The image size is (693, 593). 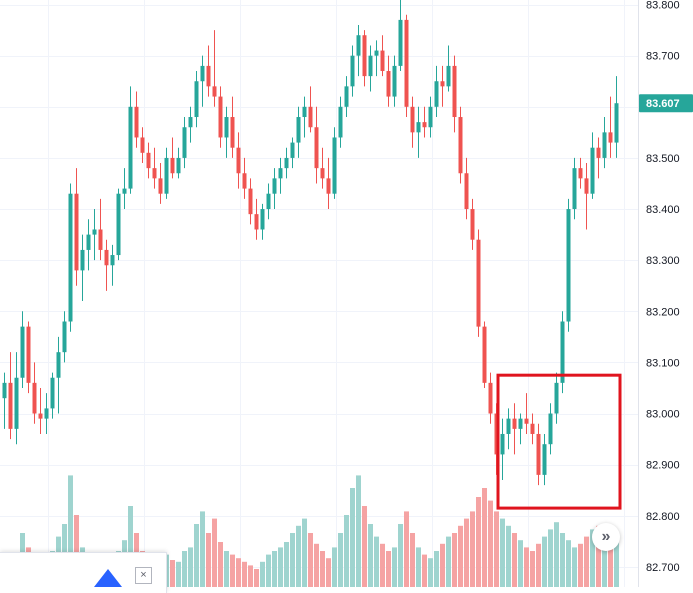 What do you see at coordinates (663, 312) in the screenshot?
I see `price-tick-label: 83.200` at bounding box center [663, 312].